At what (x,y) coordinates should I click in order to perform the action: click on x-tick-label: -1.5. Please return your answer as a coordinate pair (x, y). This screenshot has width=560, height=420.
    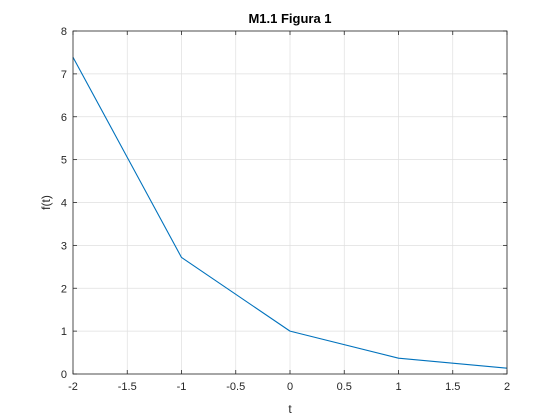
    Looking at the image, I should click on (127, 387).